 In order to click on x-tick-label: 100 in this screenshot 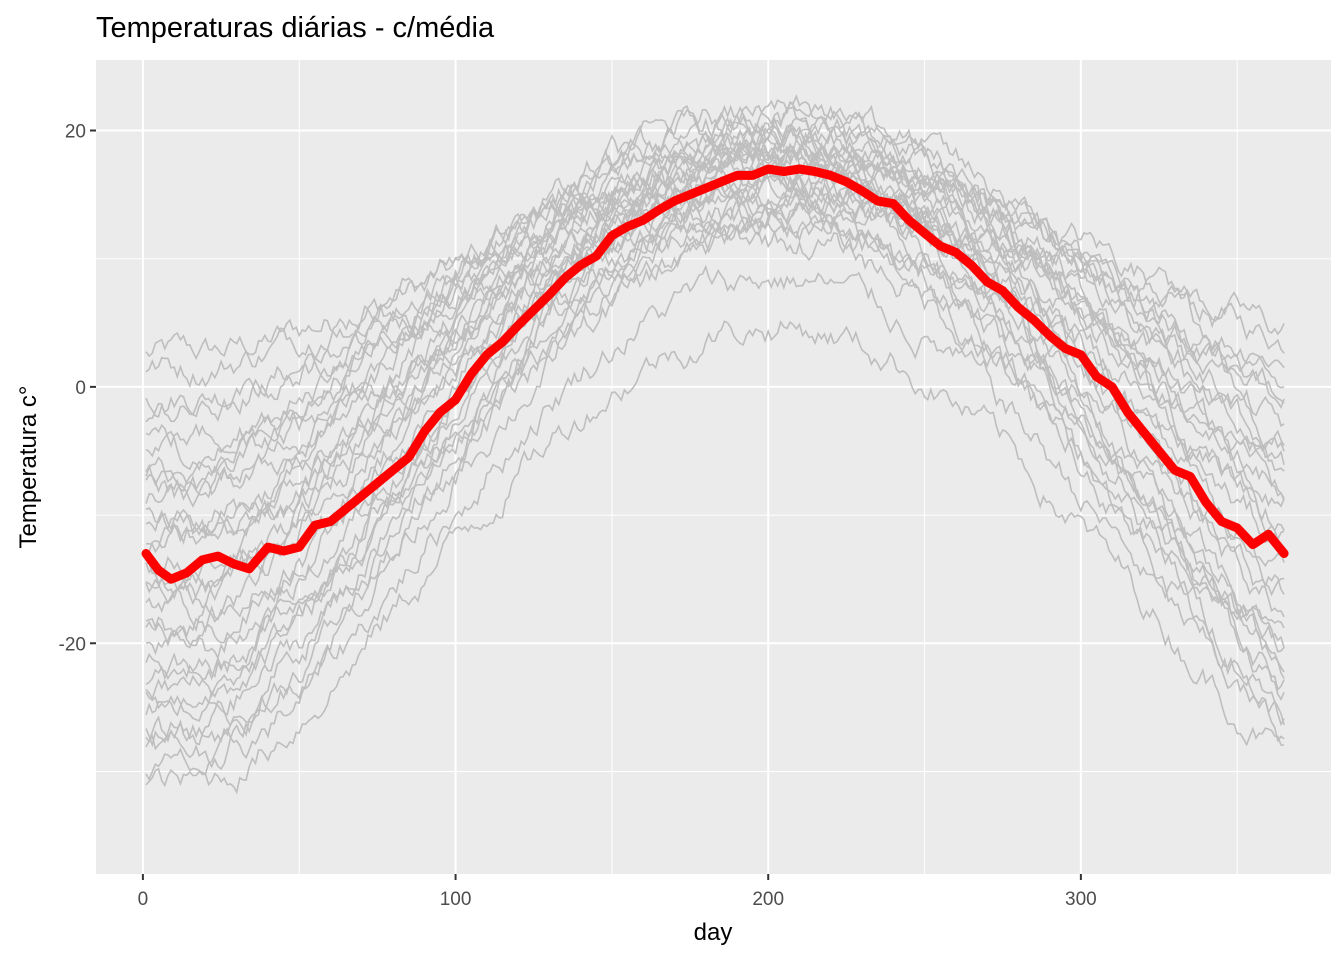, I will do `click(456, 899)`.